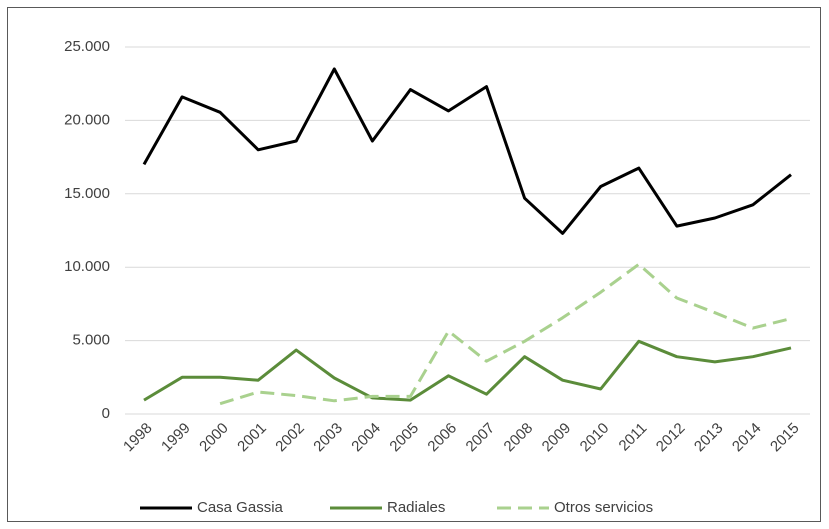 The height and width of the screenshot is (529, 829). Describe the element at coordinates (106, 413) in the screenshot. I see `y-tick-label: 0` at that location.